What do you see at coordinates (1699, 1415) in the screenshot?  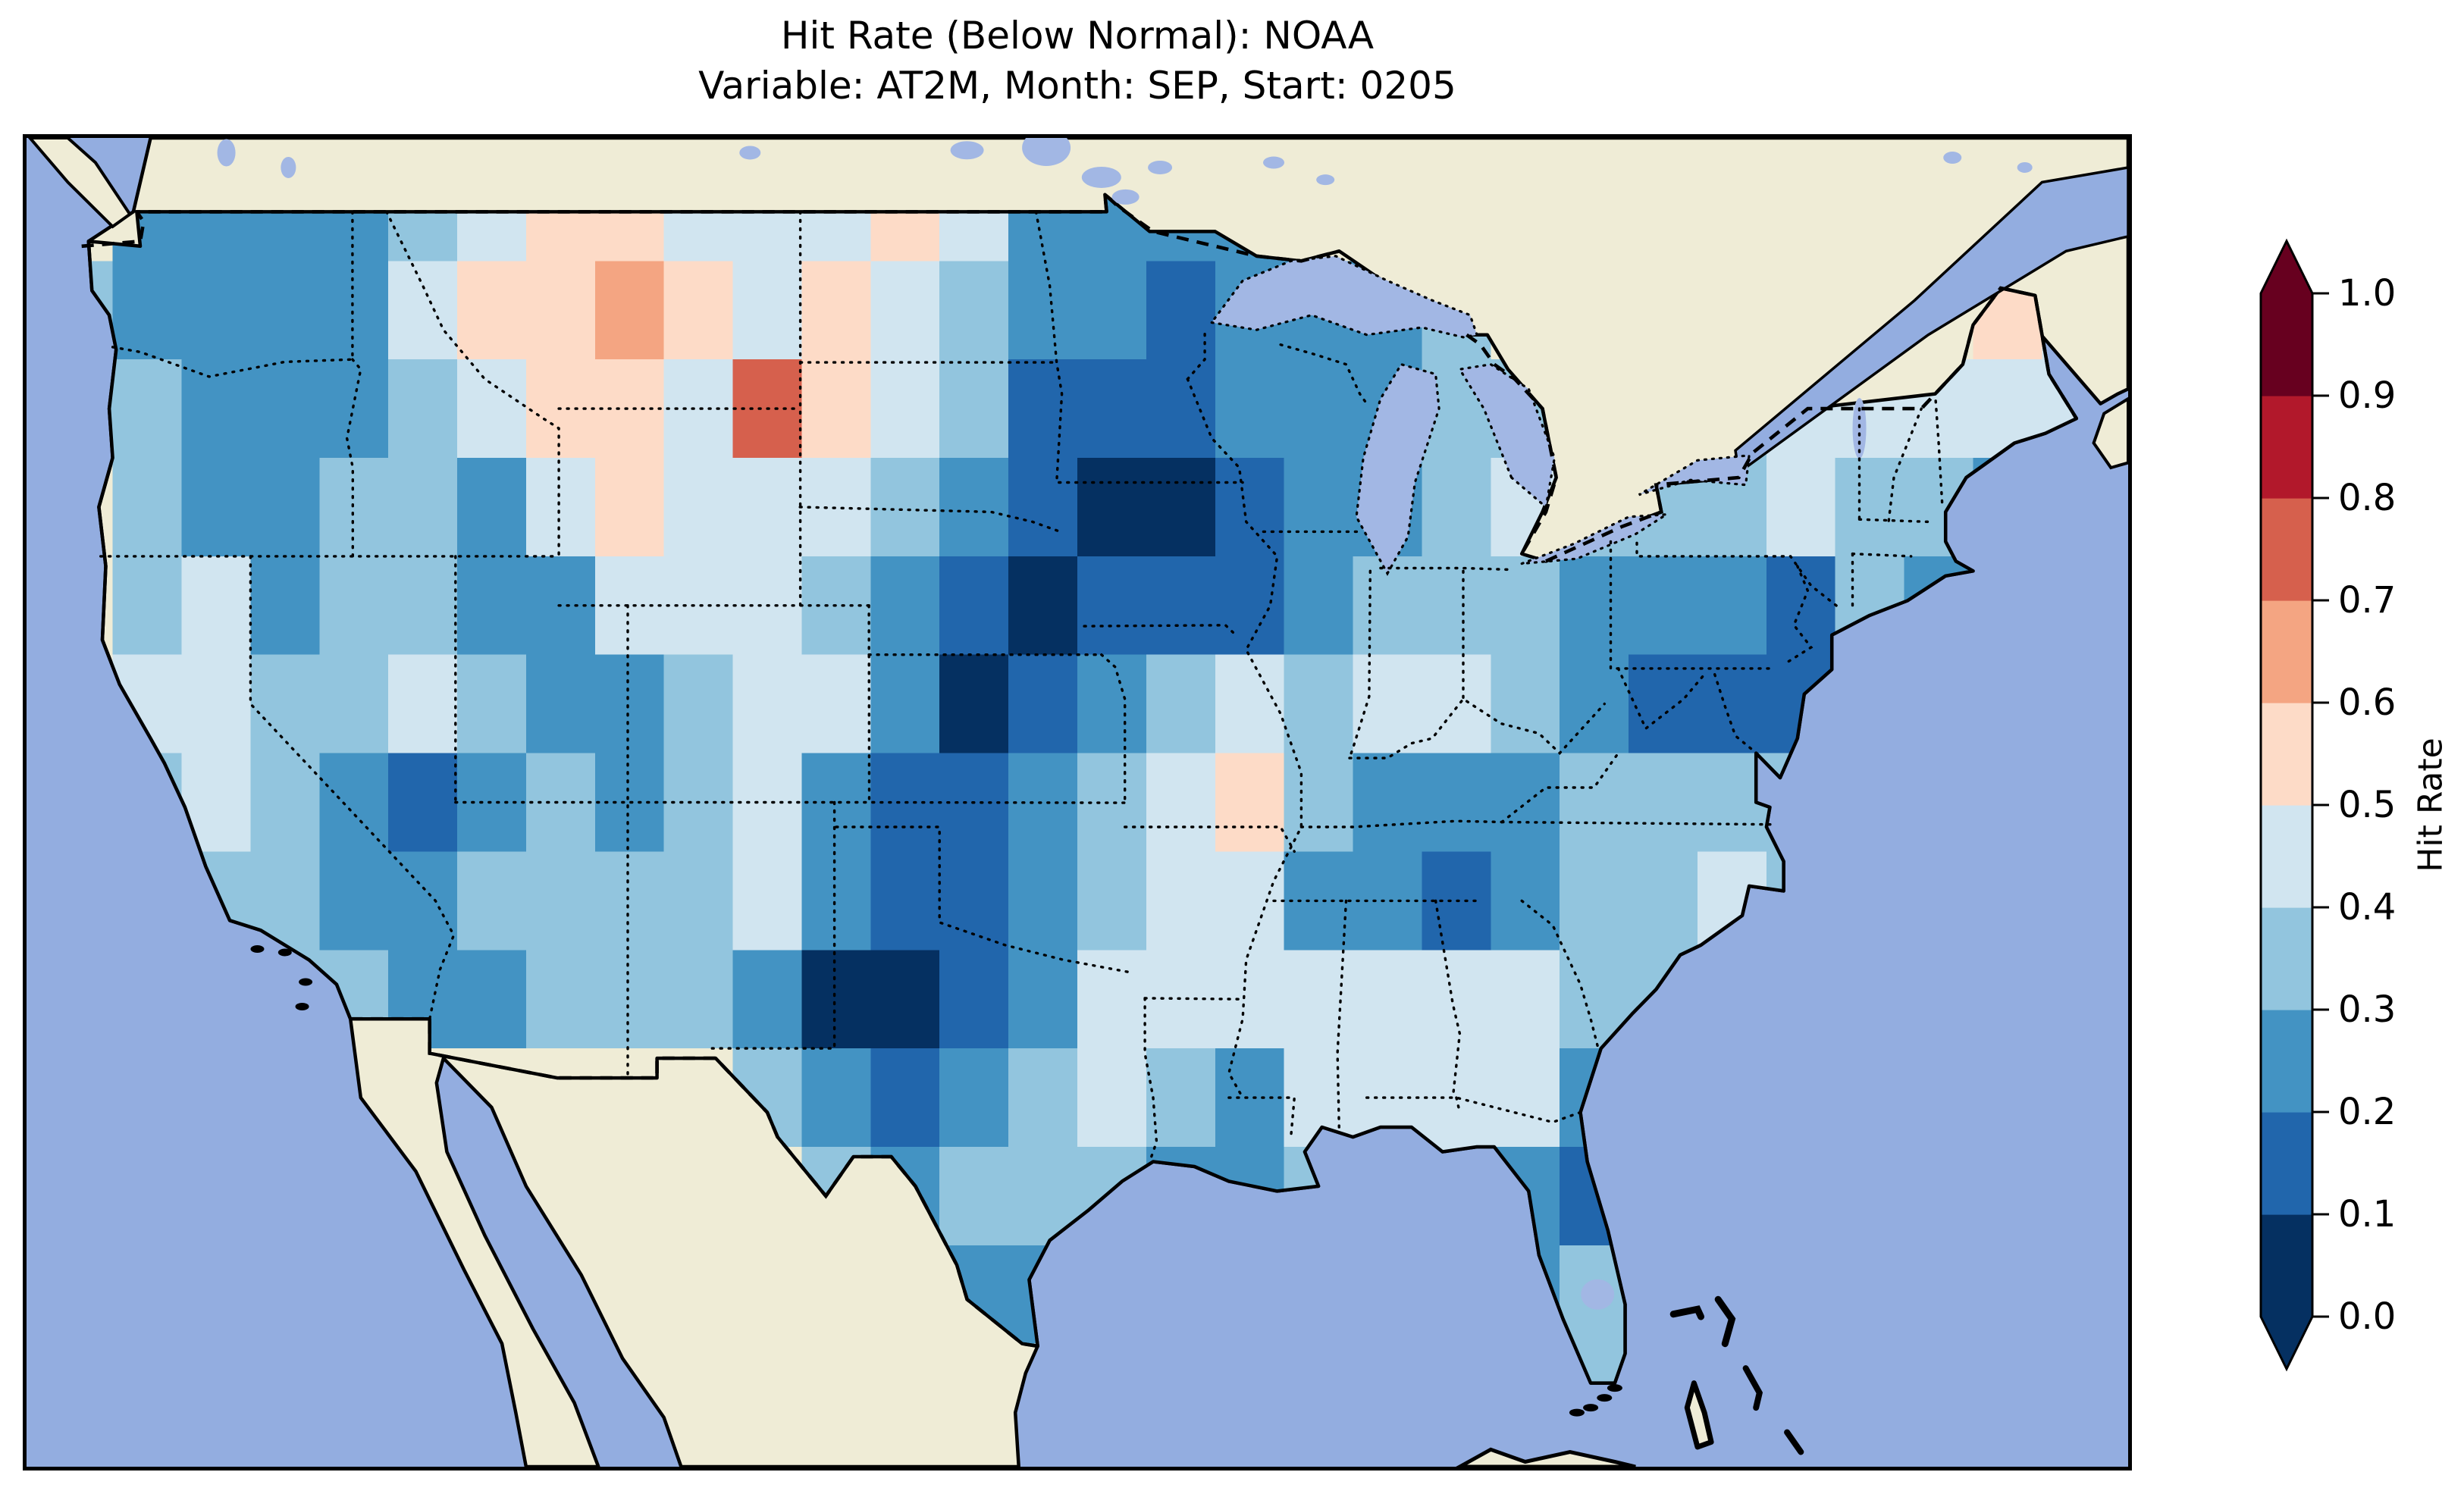 I see `bahamas-andros-island` at bounding box center [1699, 1415].